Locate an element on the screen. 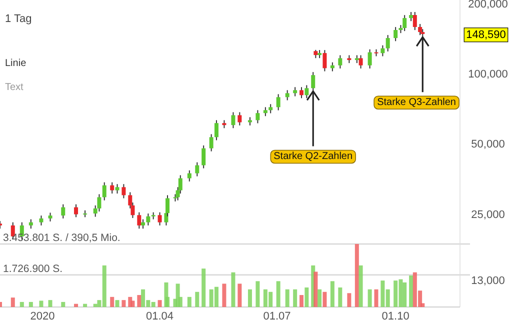  ref-line-label: 3.453.801 S. / 390,5 Mio. is located at coordinates (61, 238).